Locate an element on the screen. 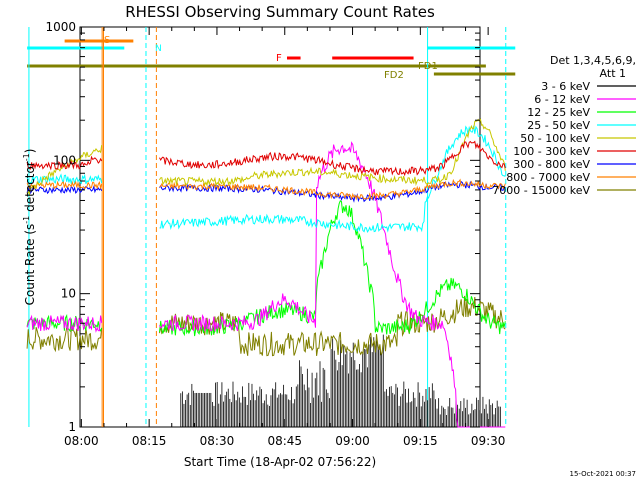 The image size is (640, 480). flag-label-n: N is located at coordinates (158, 49).